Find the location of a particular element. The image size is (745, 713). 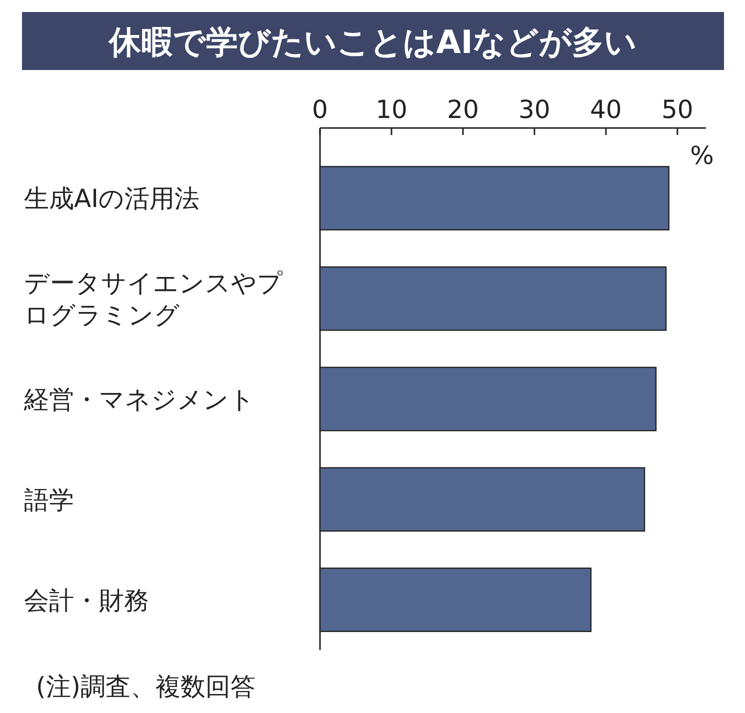

y-tick-label: 会計・財務 is located at coordinates (86, 600).